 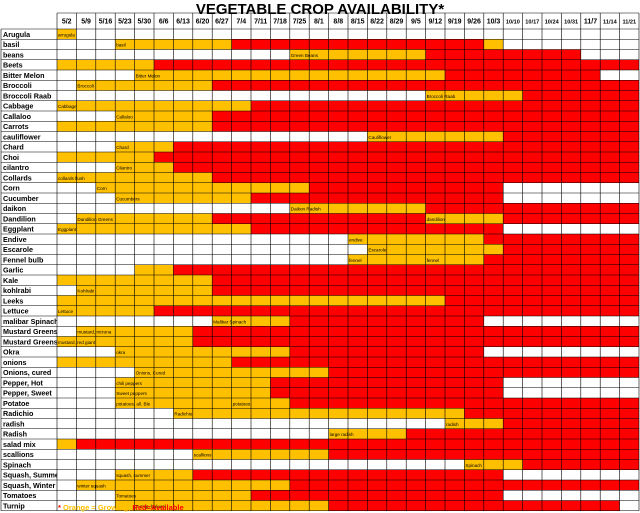 What do you see at coordinates (17, 464) in the screenshot?
I see `row-label: Spinach` at bounding box center [17, 464].